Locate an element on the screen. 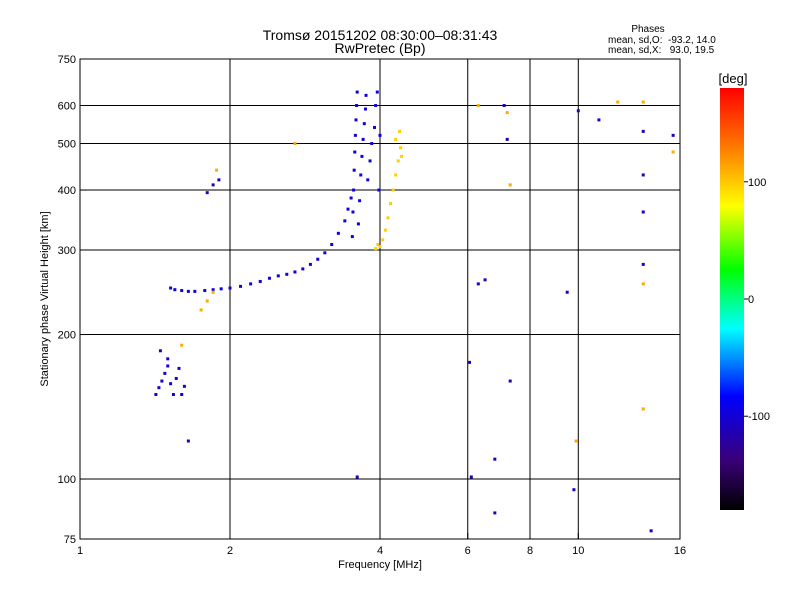  x-tick-label: 6 is located at coordinates (468, 551).